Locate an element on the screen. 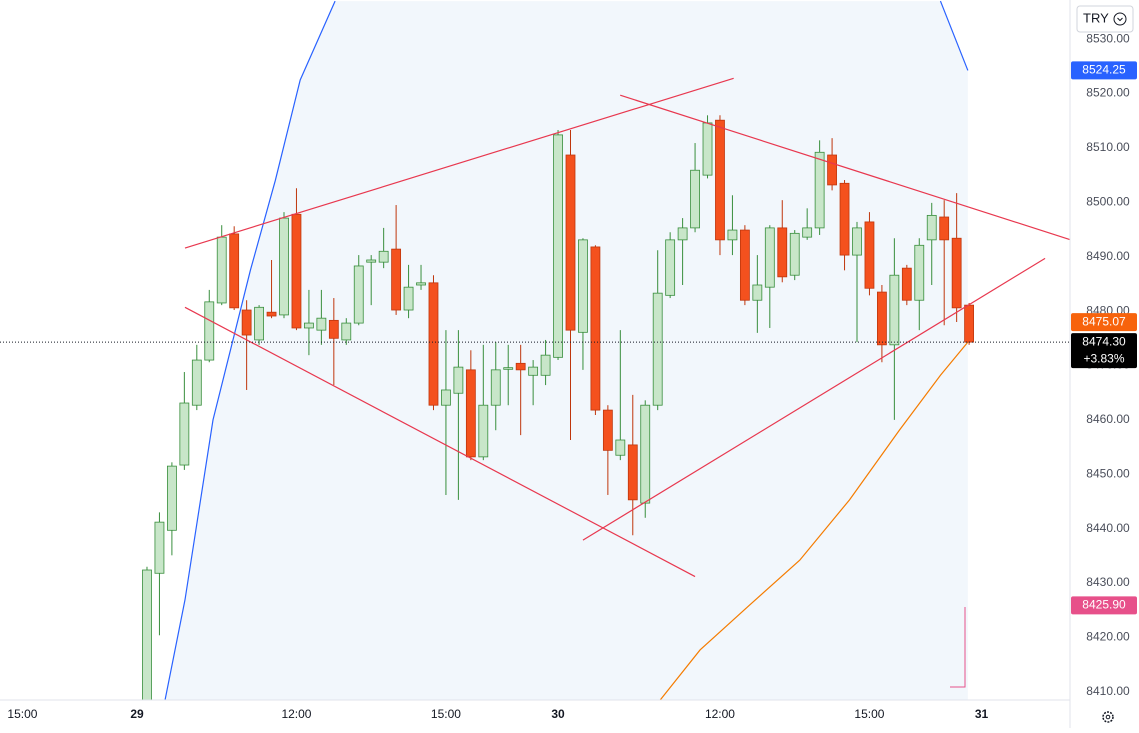 The image size is (1139, 733). last-price-label: 8474.30 is located at coordinates (1104, 341).